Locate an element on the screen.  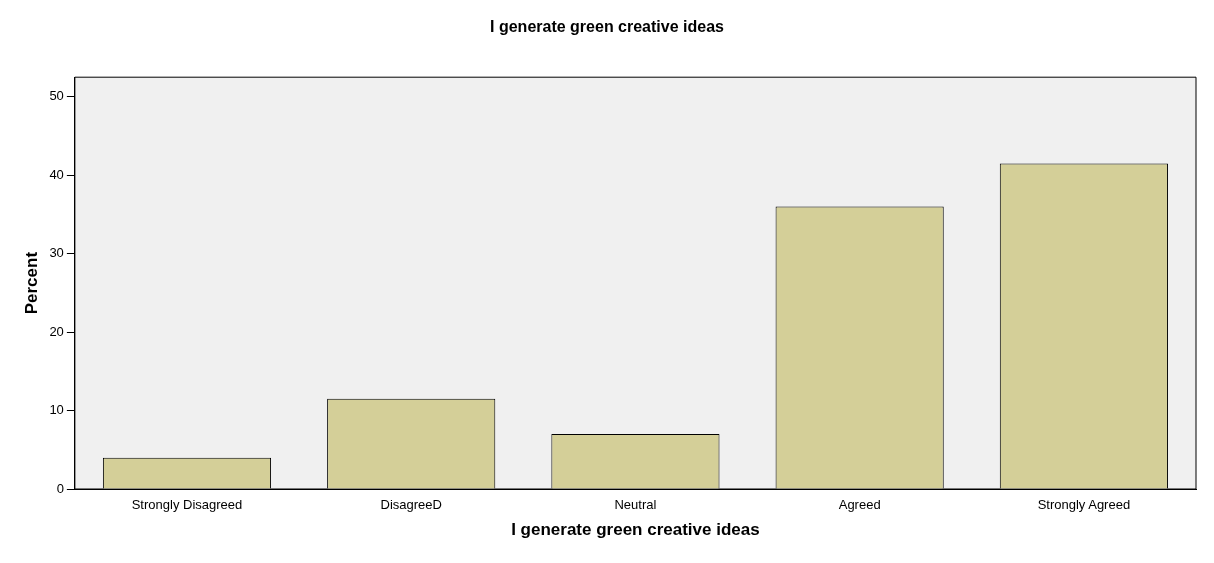
y-axis-title: Percent is located at coordinates (31, 283).